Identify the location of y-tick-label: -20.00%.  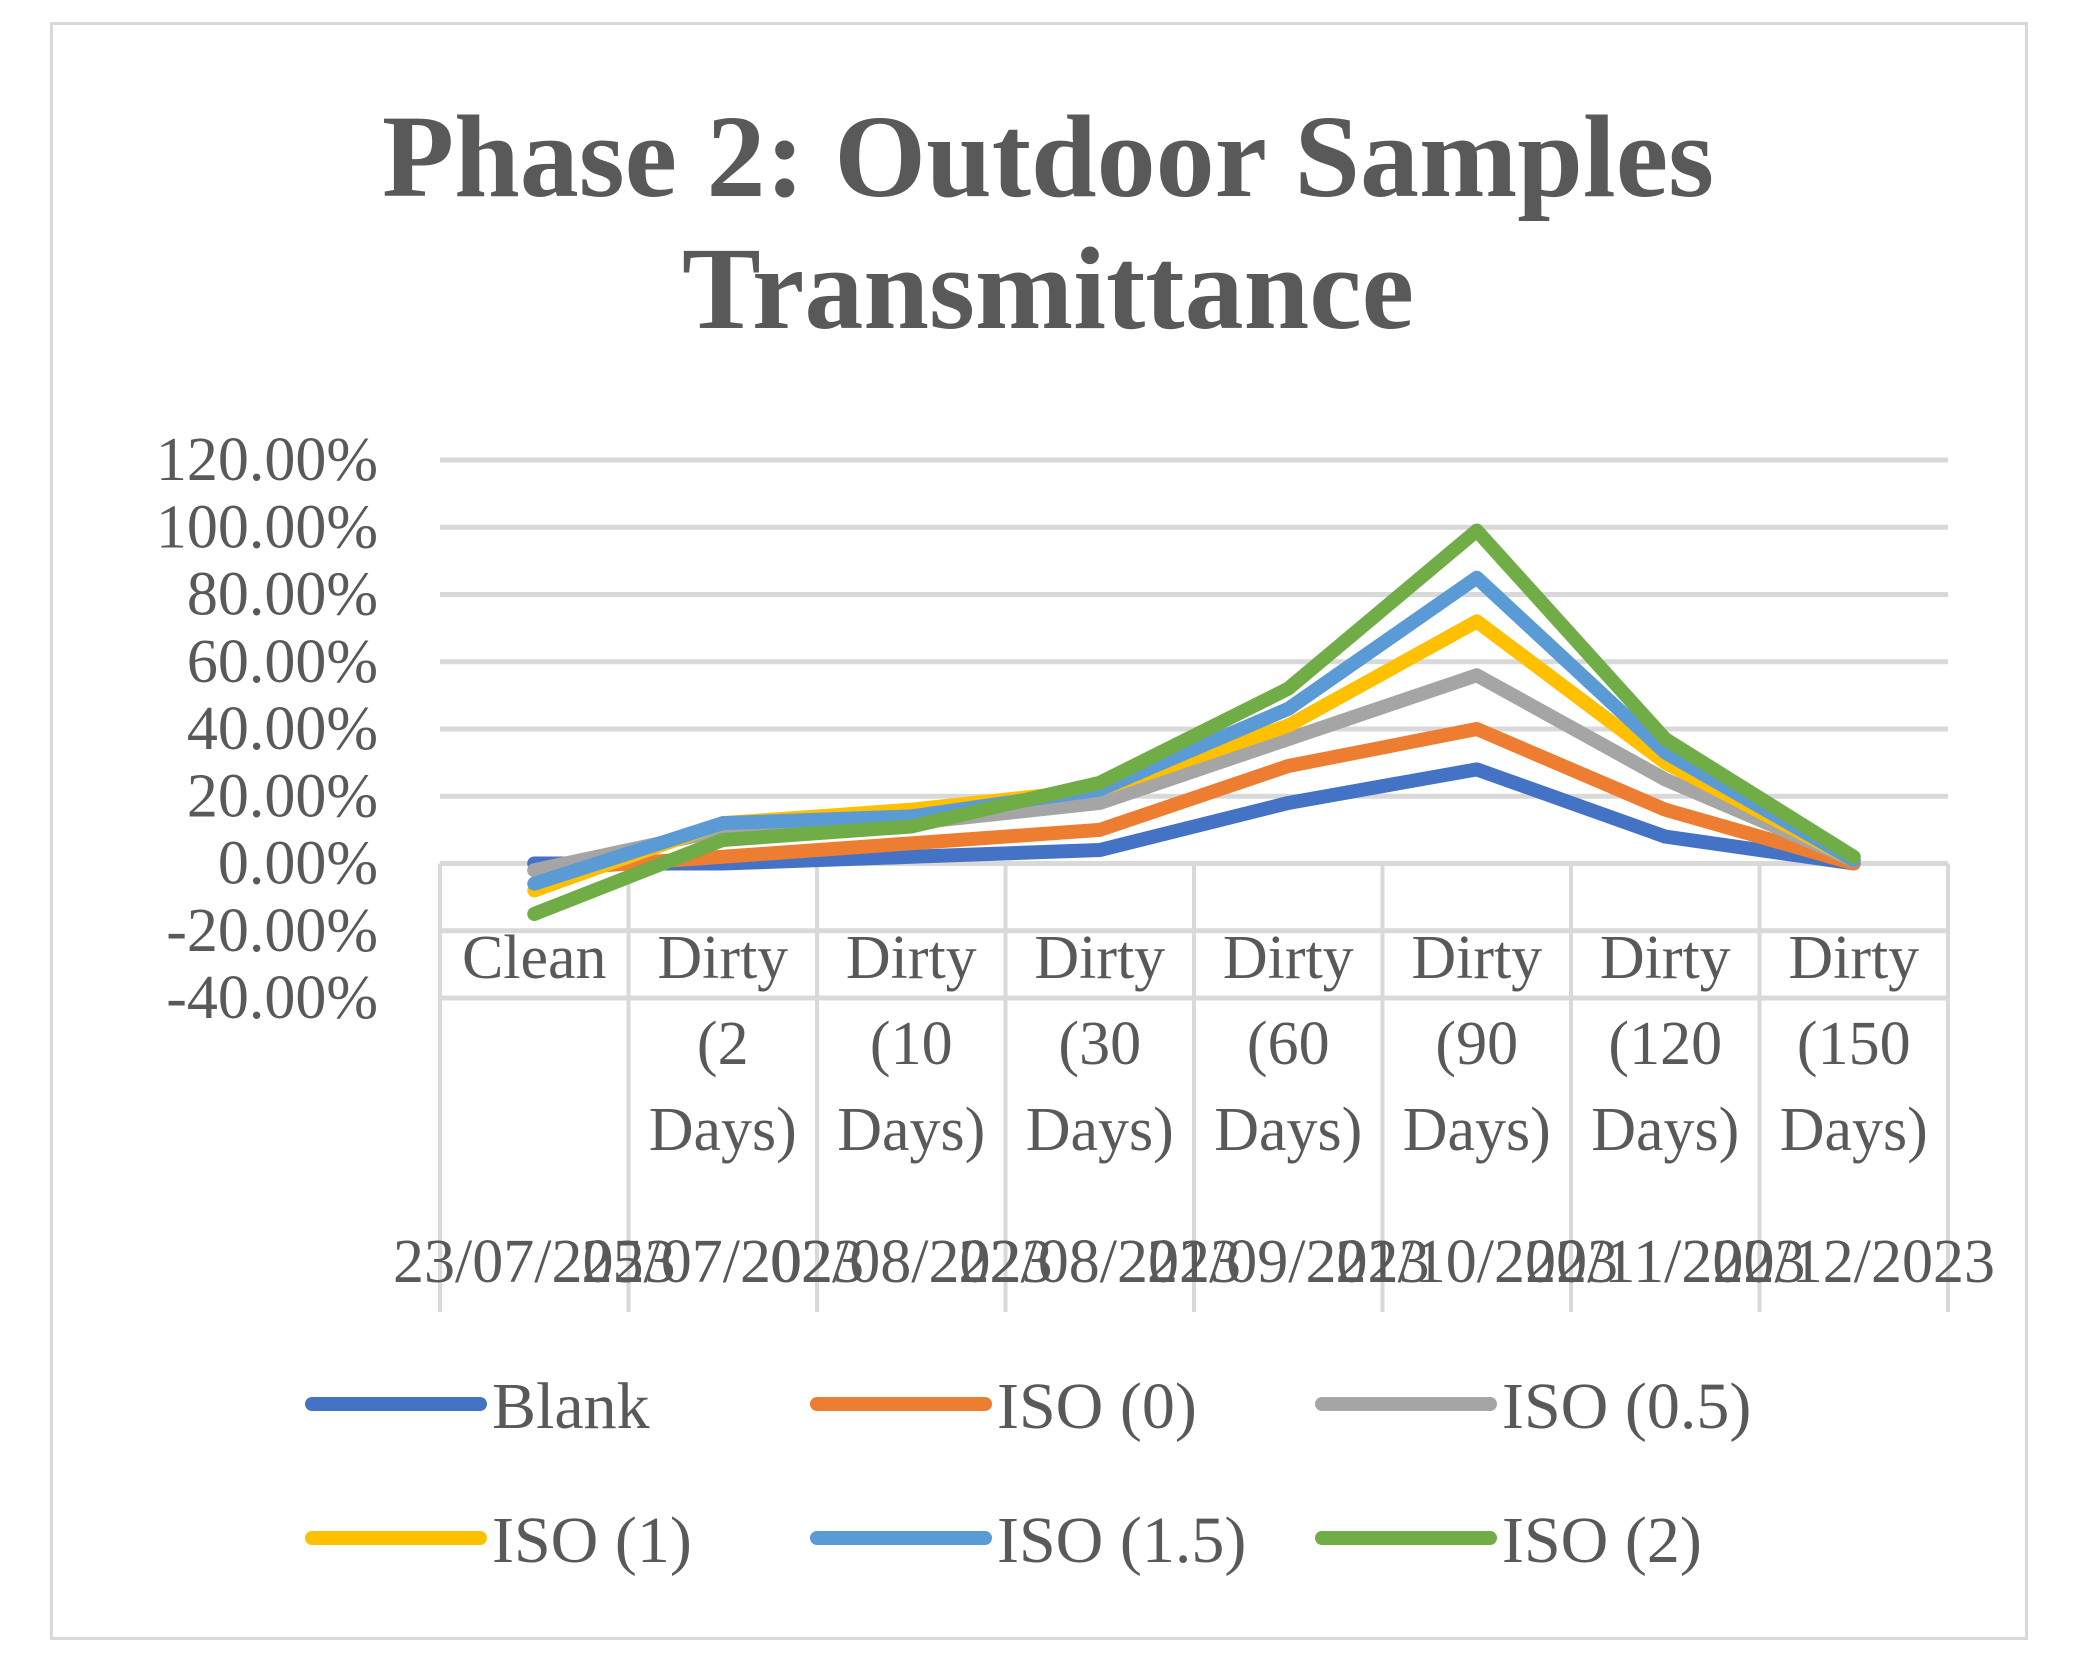
(272, 931).